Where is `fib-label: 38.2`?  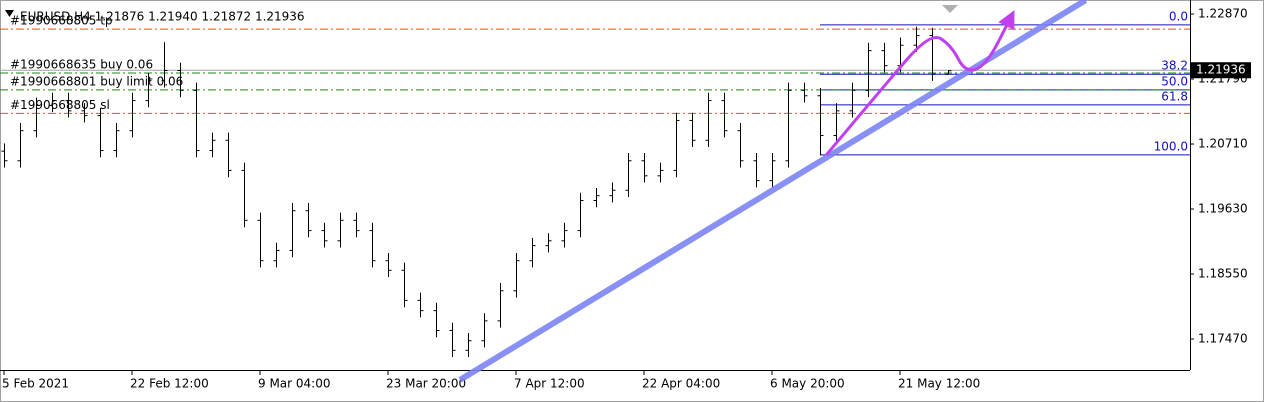 fib-label: 38.2 is located at coordinates (1174, 66).